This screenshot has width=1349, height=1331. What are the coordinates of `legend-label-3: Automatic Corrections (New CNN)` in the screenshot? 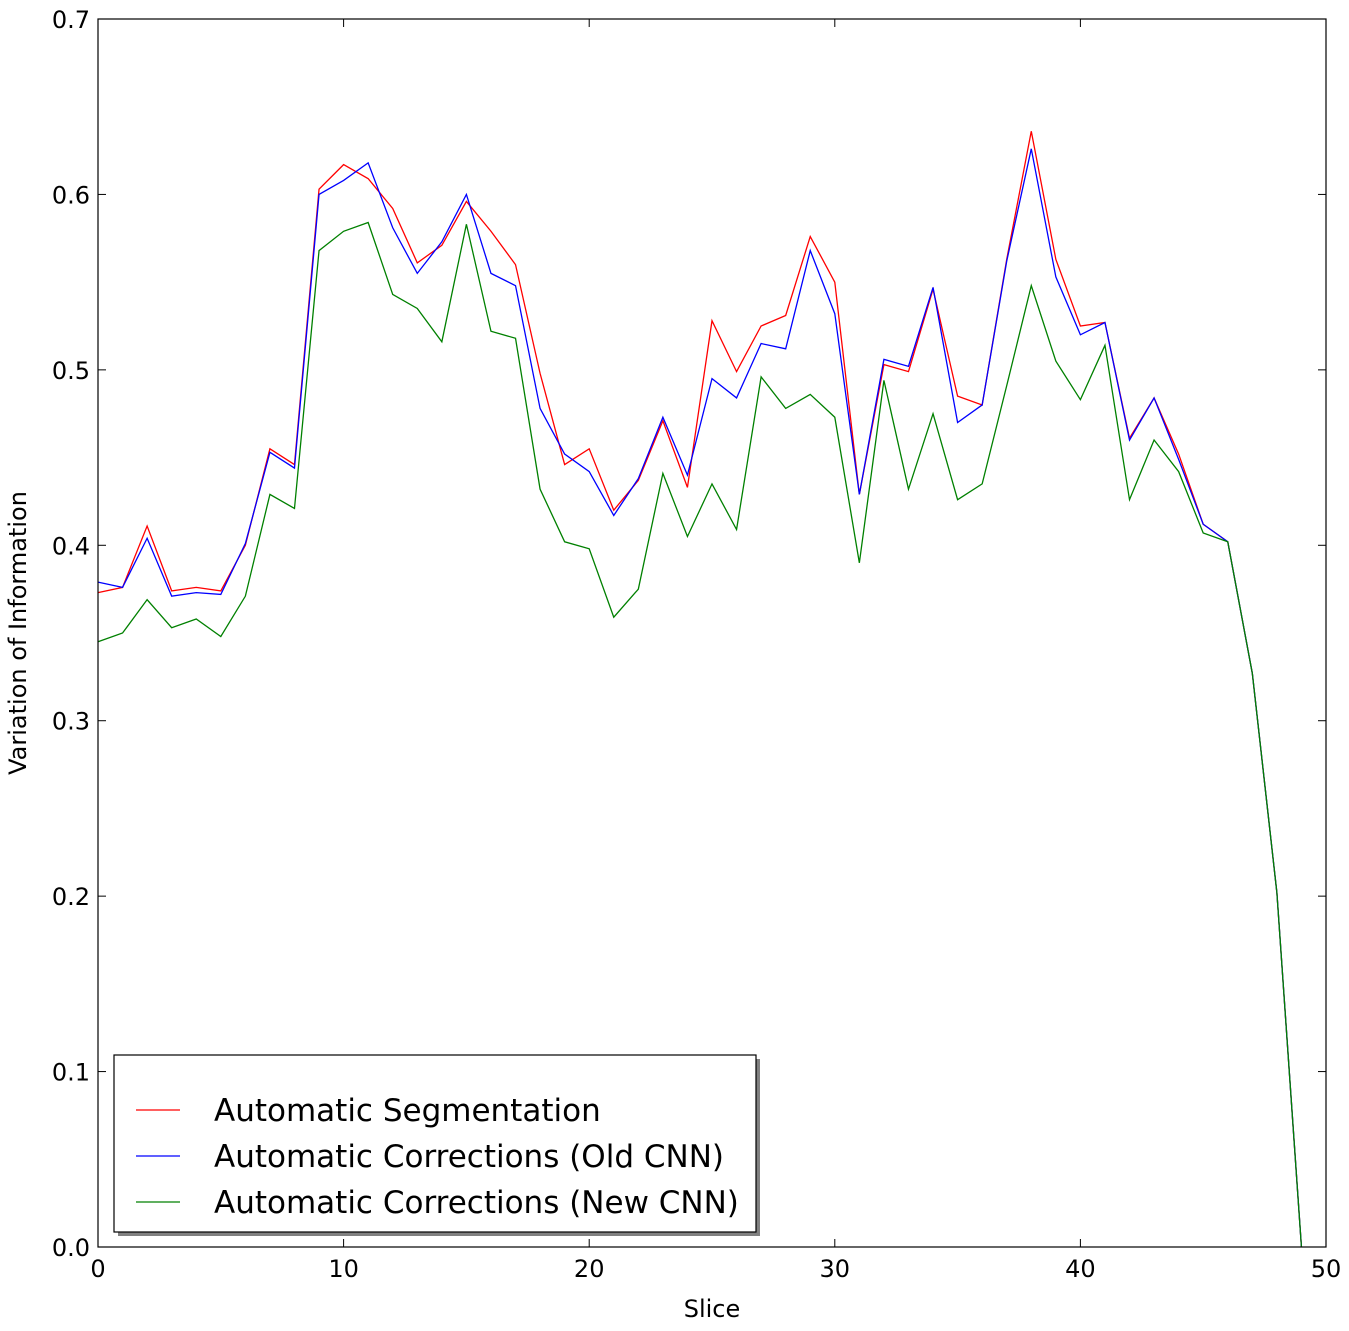 It's located at (476, 1203).